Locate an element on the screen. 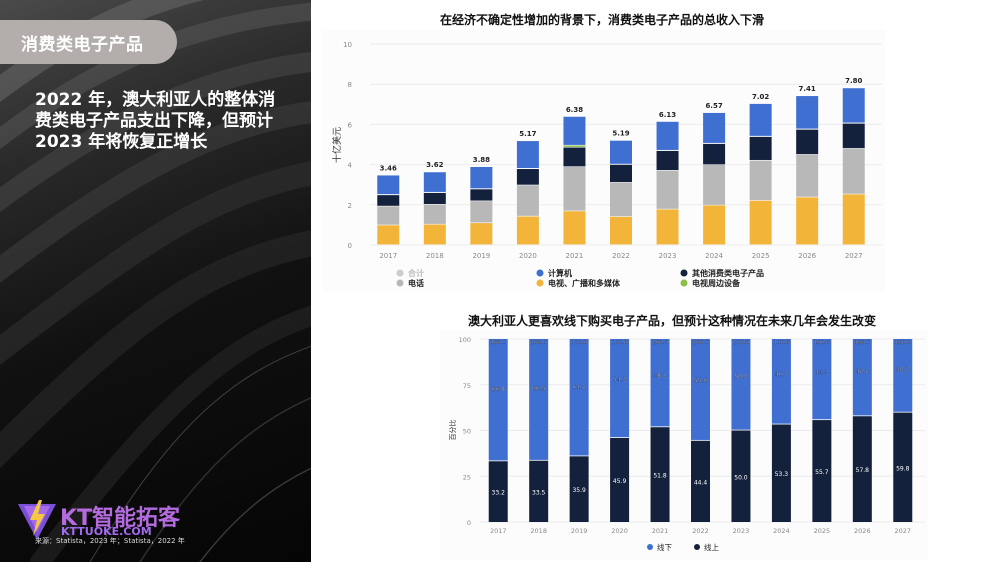 This screenshot has height=562, width=1000. legend-label: 计算机 is located at coordinates (560, 273).